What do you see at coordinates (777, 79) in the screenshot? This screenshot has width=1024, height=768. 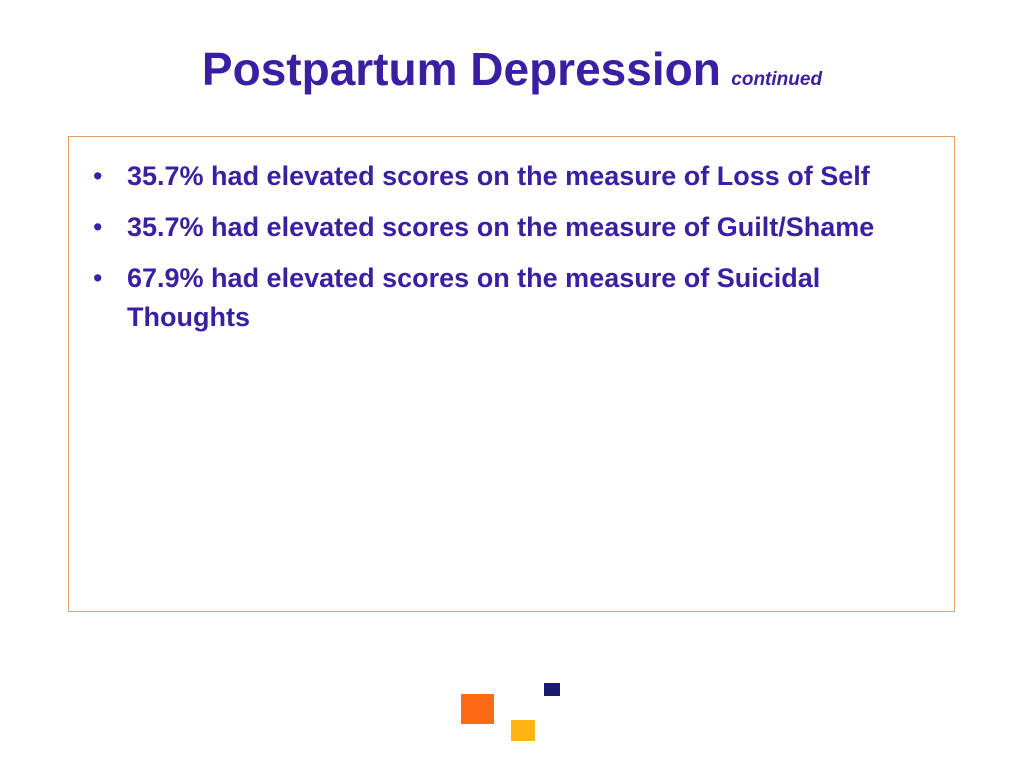 I see `title-subtitle: continued` at bounding box center [777, 79].